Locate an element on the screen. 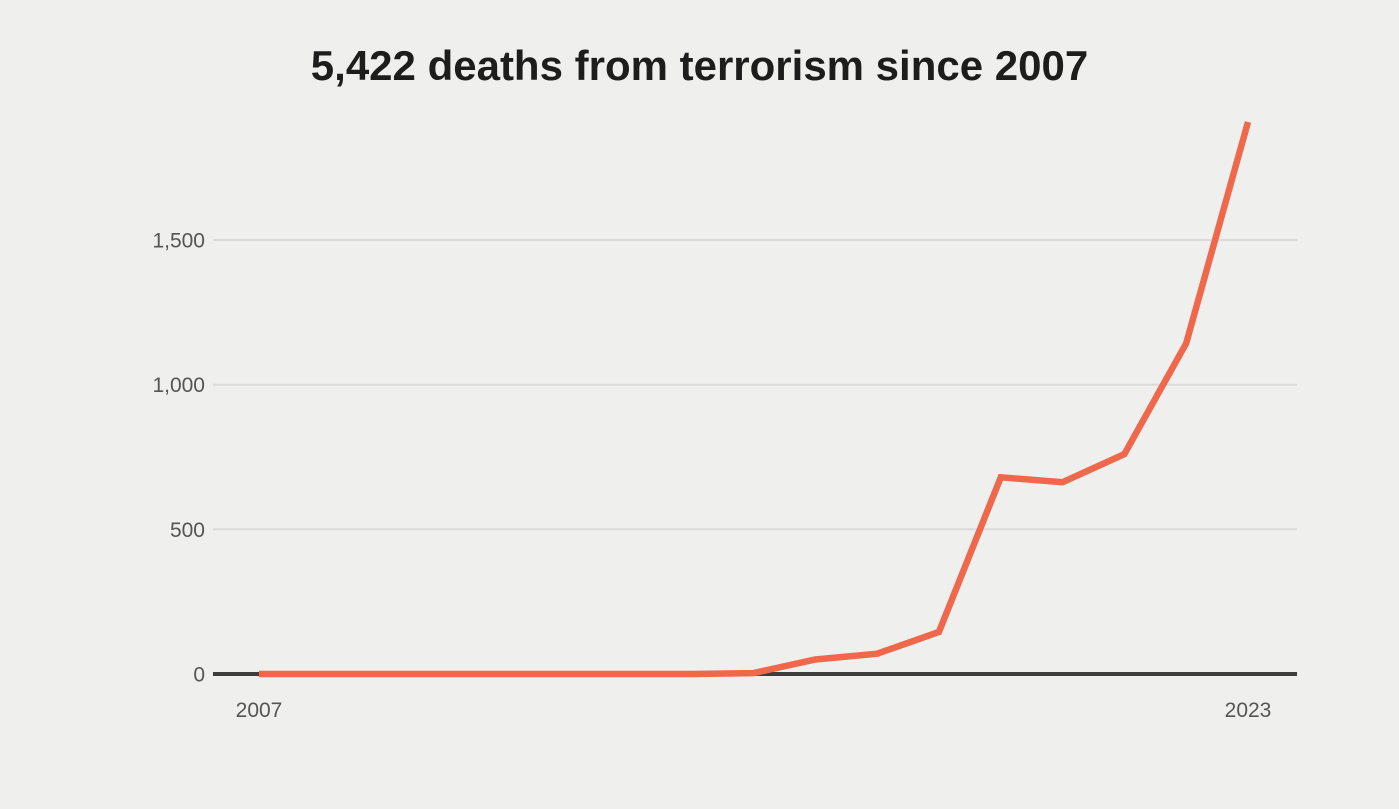 This screenshot has height=809, width=1399. x-tick-label: 2023 is located at coordinates (1248, 710).